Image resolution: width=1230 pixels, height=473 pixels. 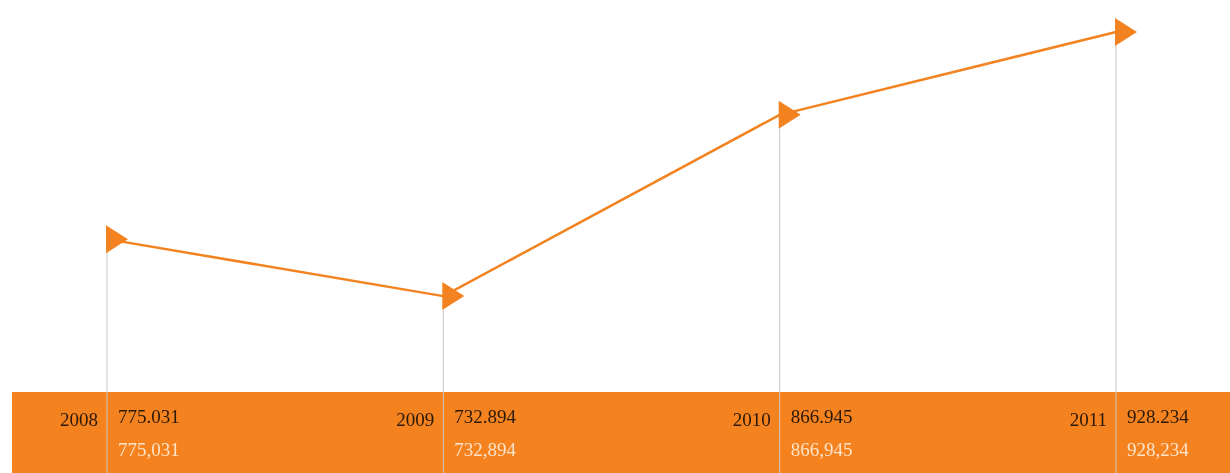 What do you see at coordinates (1088, 419) in the screenshot?
I see `x-tick-label: 2011` at bounding box center [1088, 419].